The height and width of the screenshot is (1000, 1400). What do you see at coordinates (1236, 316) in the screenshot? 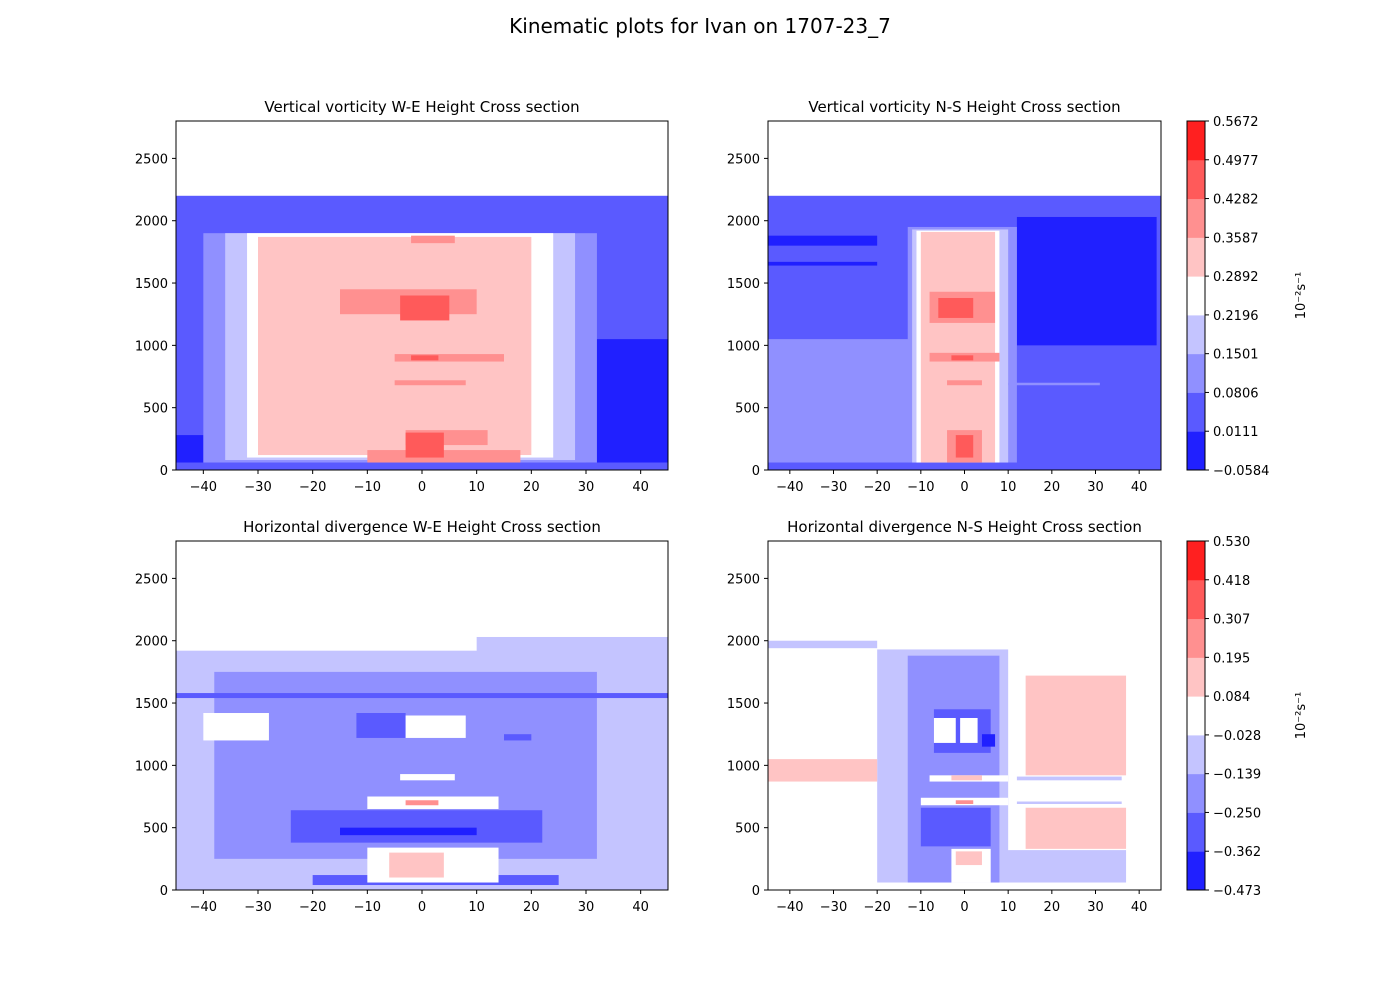
I see `colorbar-tick-label: 0.2196` at bounding box center [1236, 316].